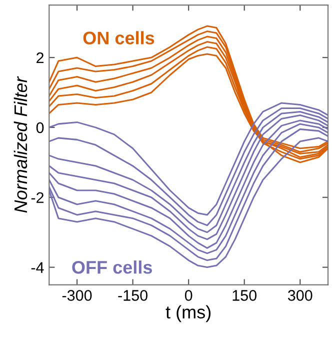 This screenshot has height=339, width=332. Describe the element at coordinates (112, 267) in the screenshot. I see `text: OFF cells` at that location.